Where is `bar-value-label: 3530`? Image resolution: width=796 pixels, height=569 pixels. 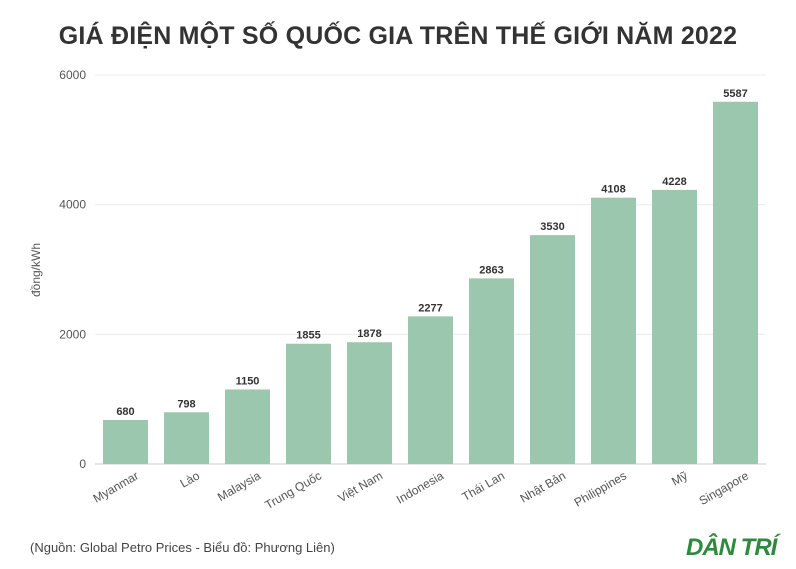
bar-value-label: 3530 is located at coordinates (552, 227).